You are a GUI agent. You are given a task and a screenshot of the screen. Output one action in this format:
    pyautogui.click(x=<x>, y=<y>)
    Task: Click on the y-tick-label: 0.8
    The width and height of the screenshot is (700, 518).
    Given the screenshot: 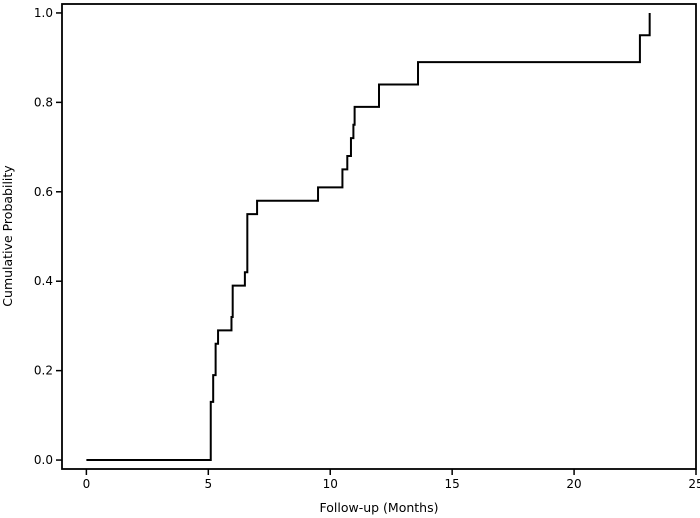 What is the action you would take?
    pyautogui.click(x=43, y=102)
    